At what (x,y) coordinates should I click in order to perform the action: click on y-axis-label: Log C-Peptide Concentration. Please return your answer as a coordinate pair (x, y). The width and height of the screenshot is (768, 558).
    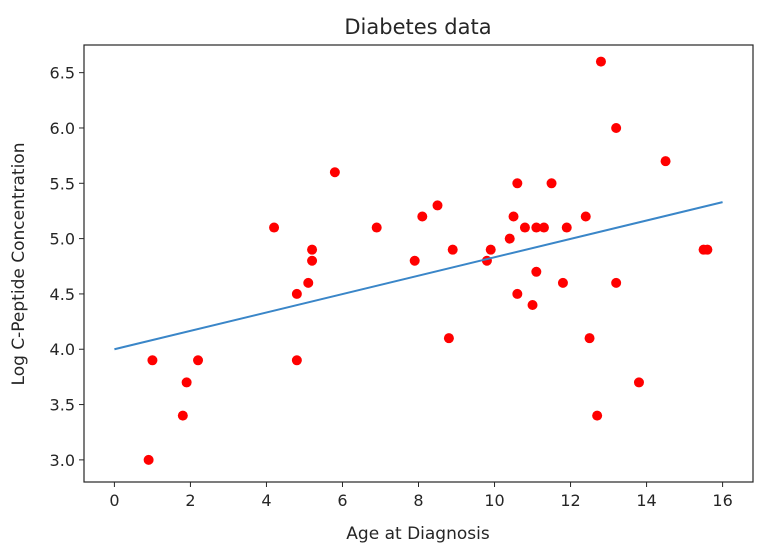
    Looking at the image, I should click on (19, 264).